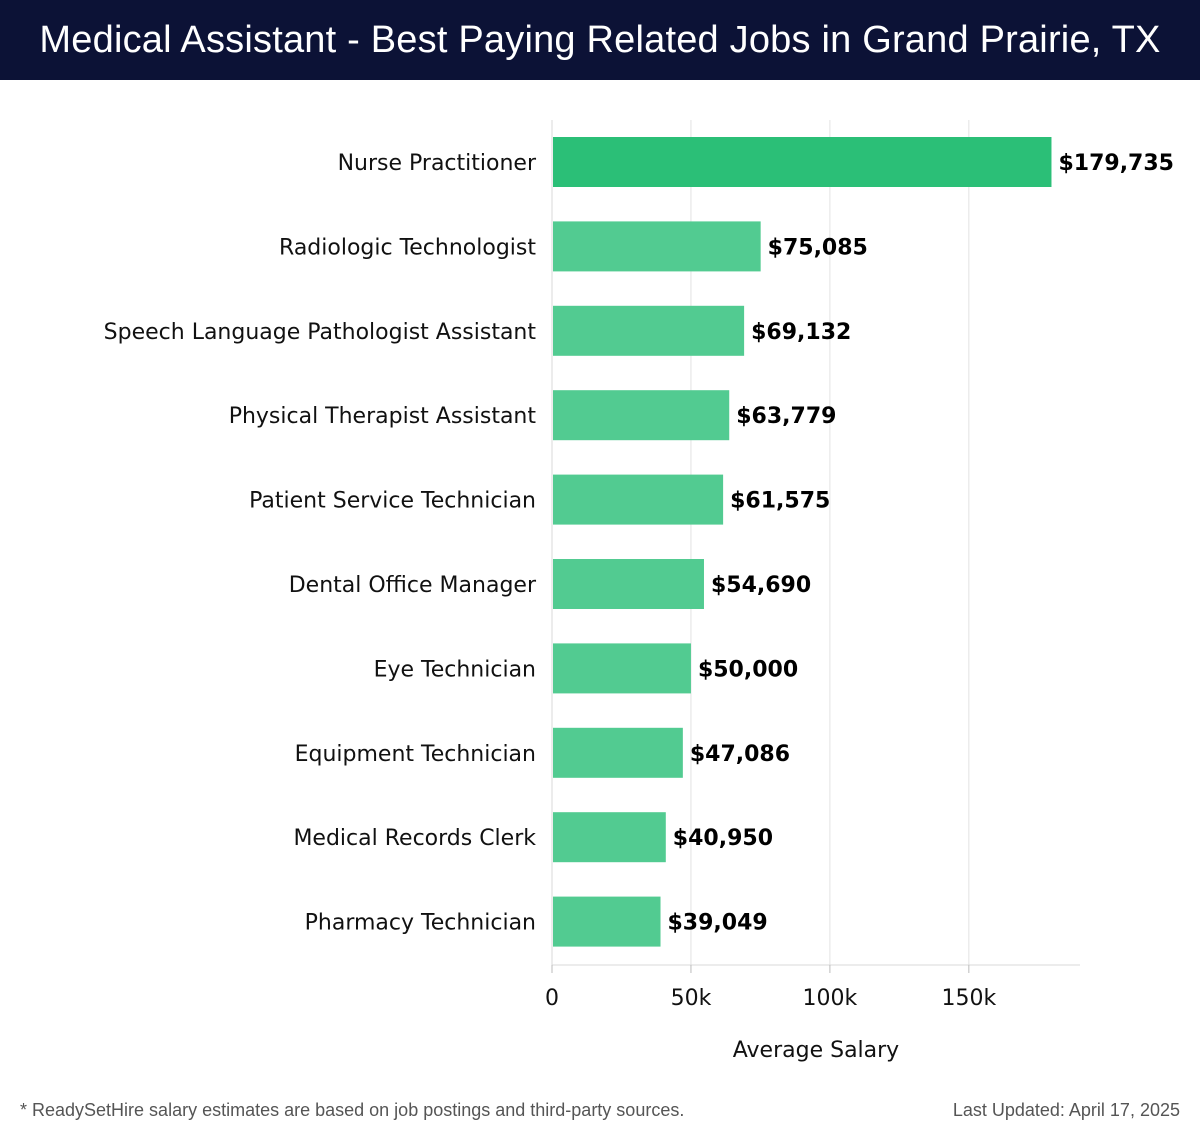 Image resolution: width=1200 pixels, height=1140 pixels. I want to click on data-label: $47,086, so click(740, 754).